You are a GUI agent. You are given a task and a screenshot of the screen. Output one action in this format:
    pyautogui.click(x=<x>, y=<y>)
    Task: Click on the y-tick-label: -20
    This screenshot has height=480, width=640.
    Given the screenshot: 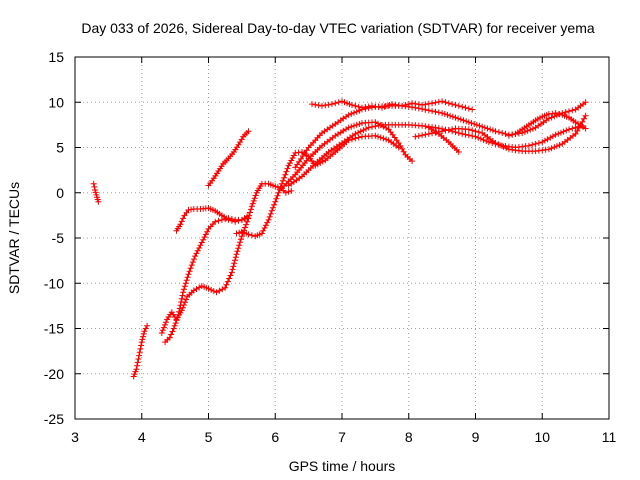 What is the action you would take?
    pyautogui.click(x=54, y=374)
    